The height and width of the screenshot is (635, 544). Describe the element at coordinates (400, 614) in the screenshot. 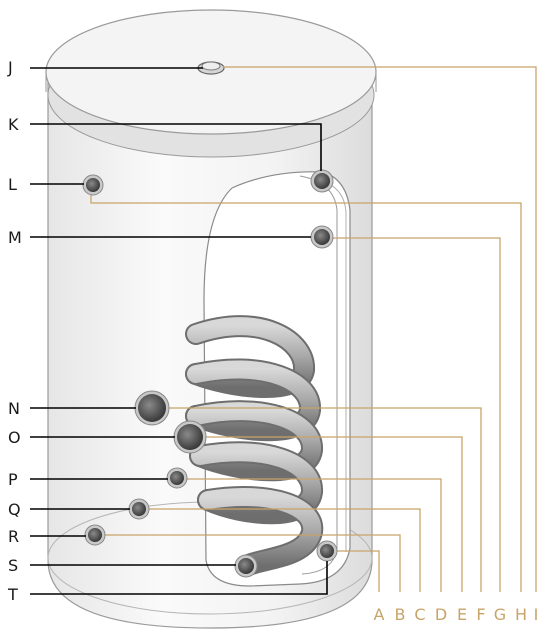

I see `label-B: B` at that location.